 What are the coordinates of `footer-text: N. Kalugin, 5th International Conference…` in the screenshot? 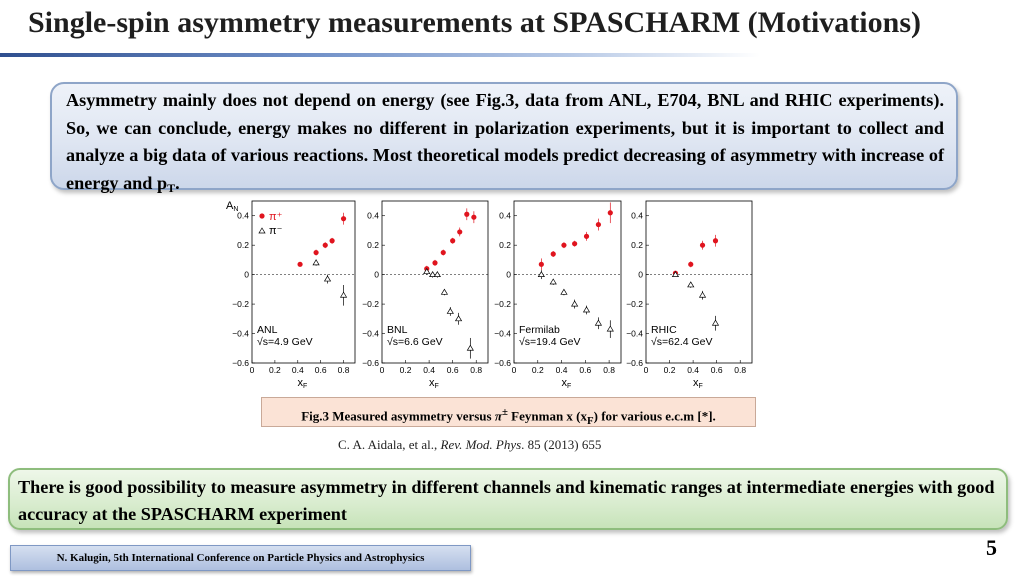 It's located at (240, 558).